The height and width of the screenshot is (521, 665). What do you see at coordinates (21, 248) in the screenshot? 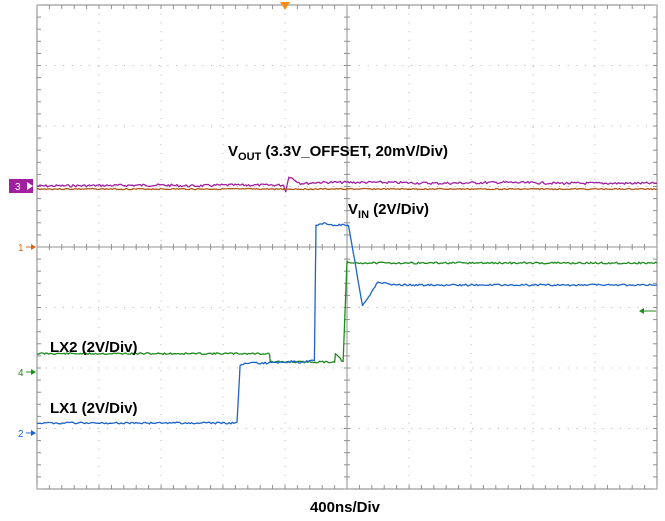
I see `channel-marker-label: 1` at bounding box center [21, 248].